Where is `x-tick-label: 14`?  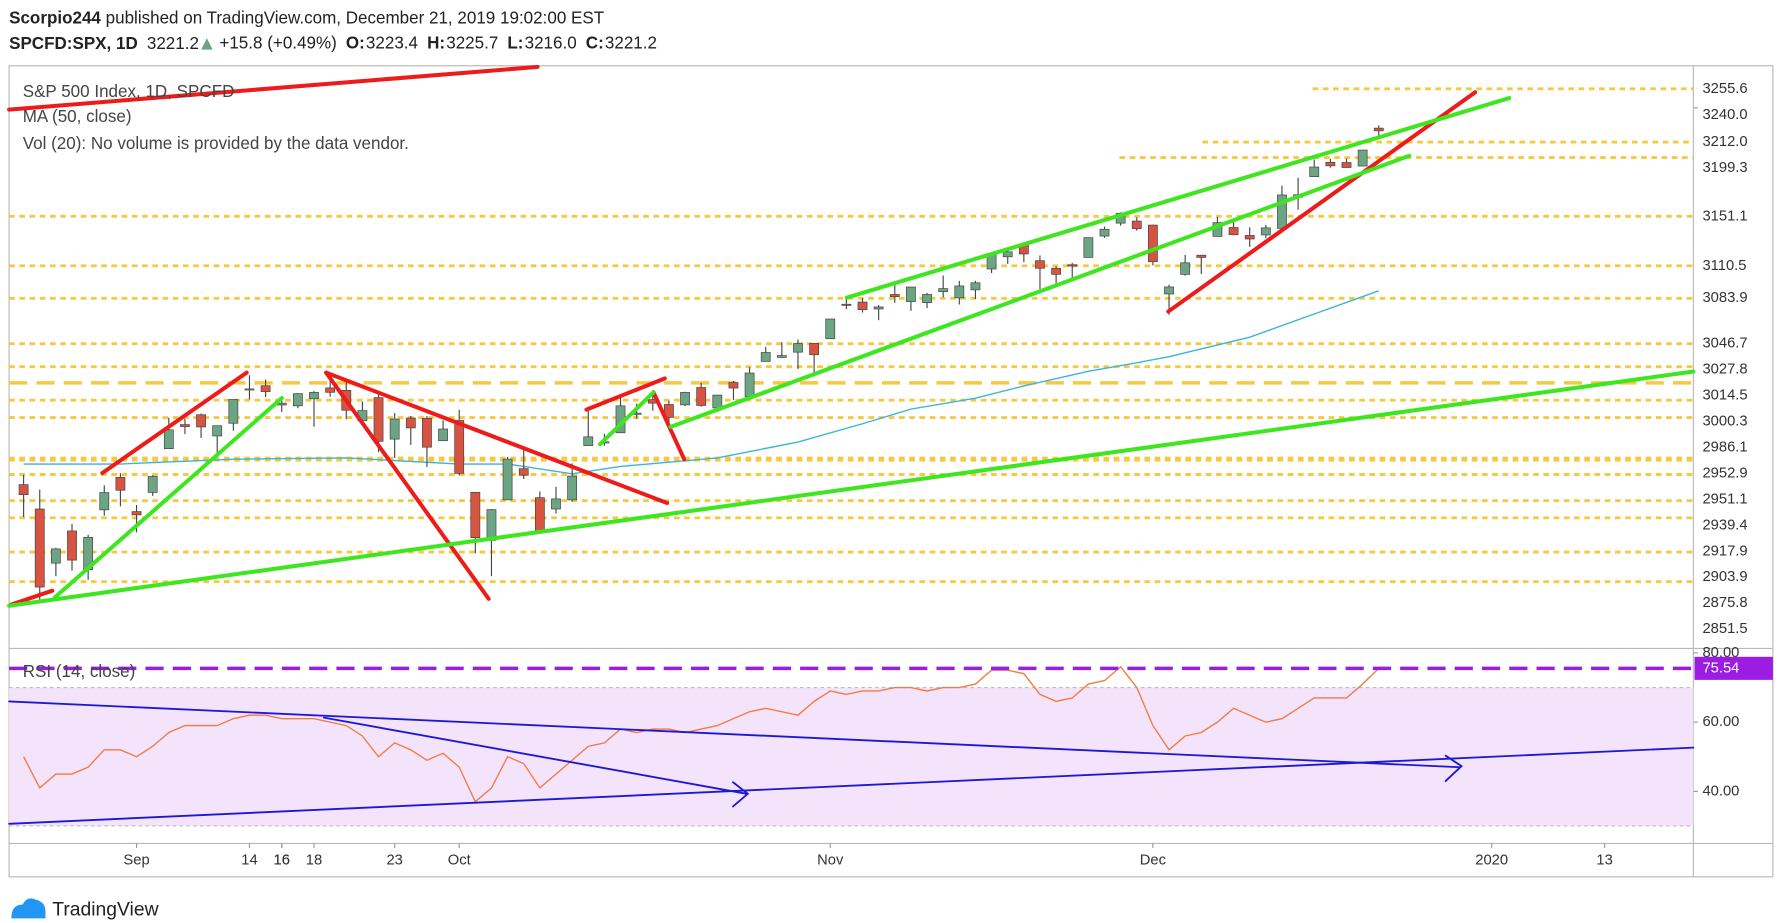
x-tick-label: 14 is located at coordinates (249, 861).